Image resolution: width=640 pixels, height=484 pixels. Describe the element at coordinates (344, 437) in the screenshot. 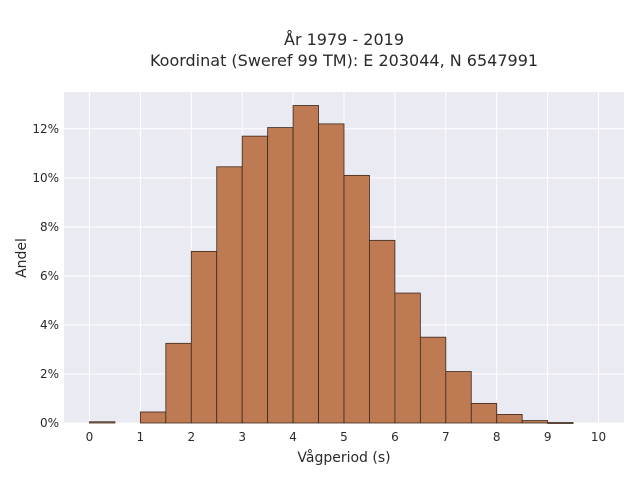

I see `x-tick-label: 5` at that location.